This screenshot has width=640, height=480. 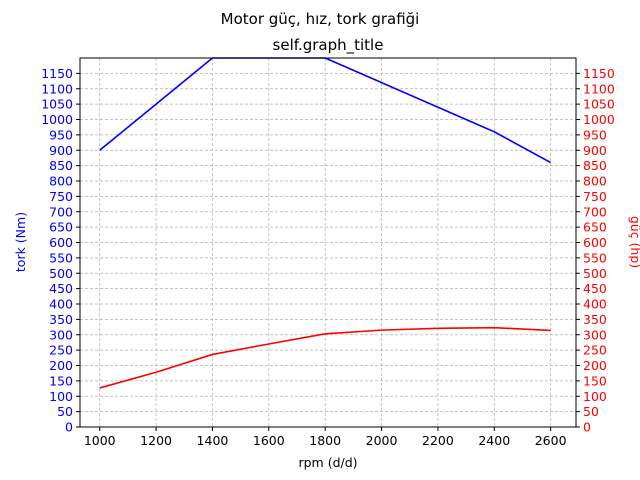 What do you see at coordinates (599, 73) in the screenshot?
I see `y-right-tick-label: 1150` at bounding box center [599, 73].